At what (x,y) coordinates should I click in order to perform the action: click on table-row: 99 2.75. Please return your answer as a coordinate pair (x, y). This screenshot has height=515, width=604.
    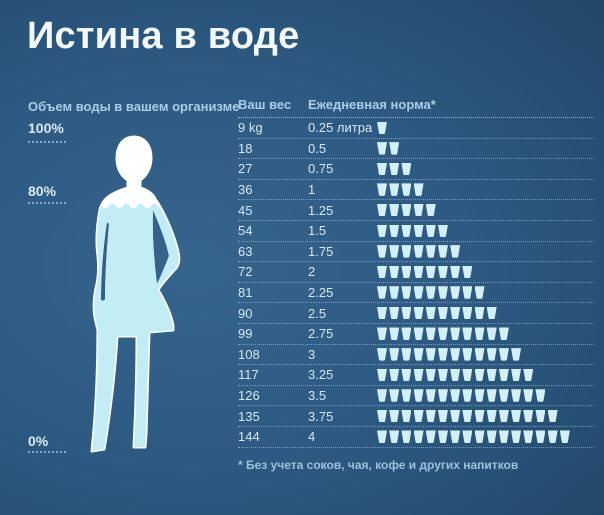
    Looking at the image, I should click on (416, 334).